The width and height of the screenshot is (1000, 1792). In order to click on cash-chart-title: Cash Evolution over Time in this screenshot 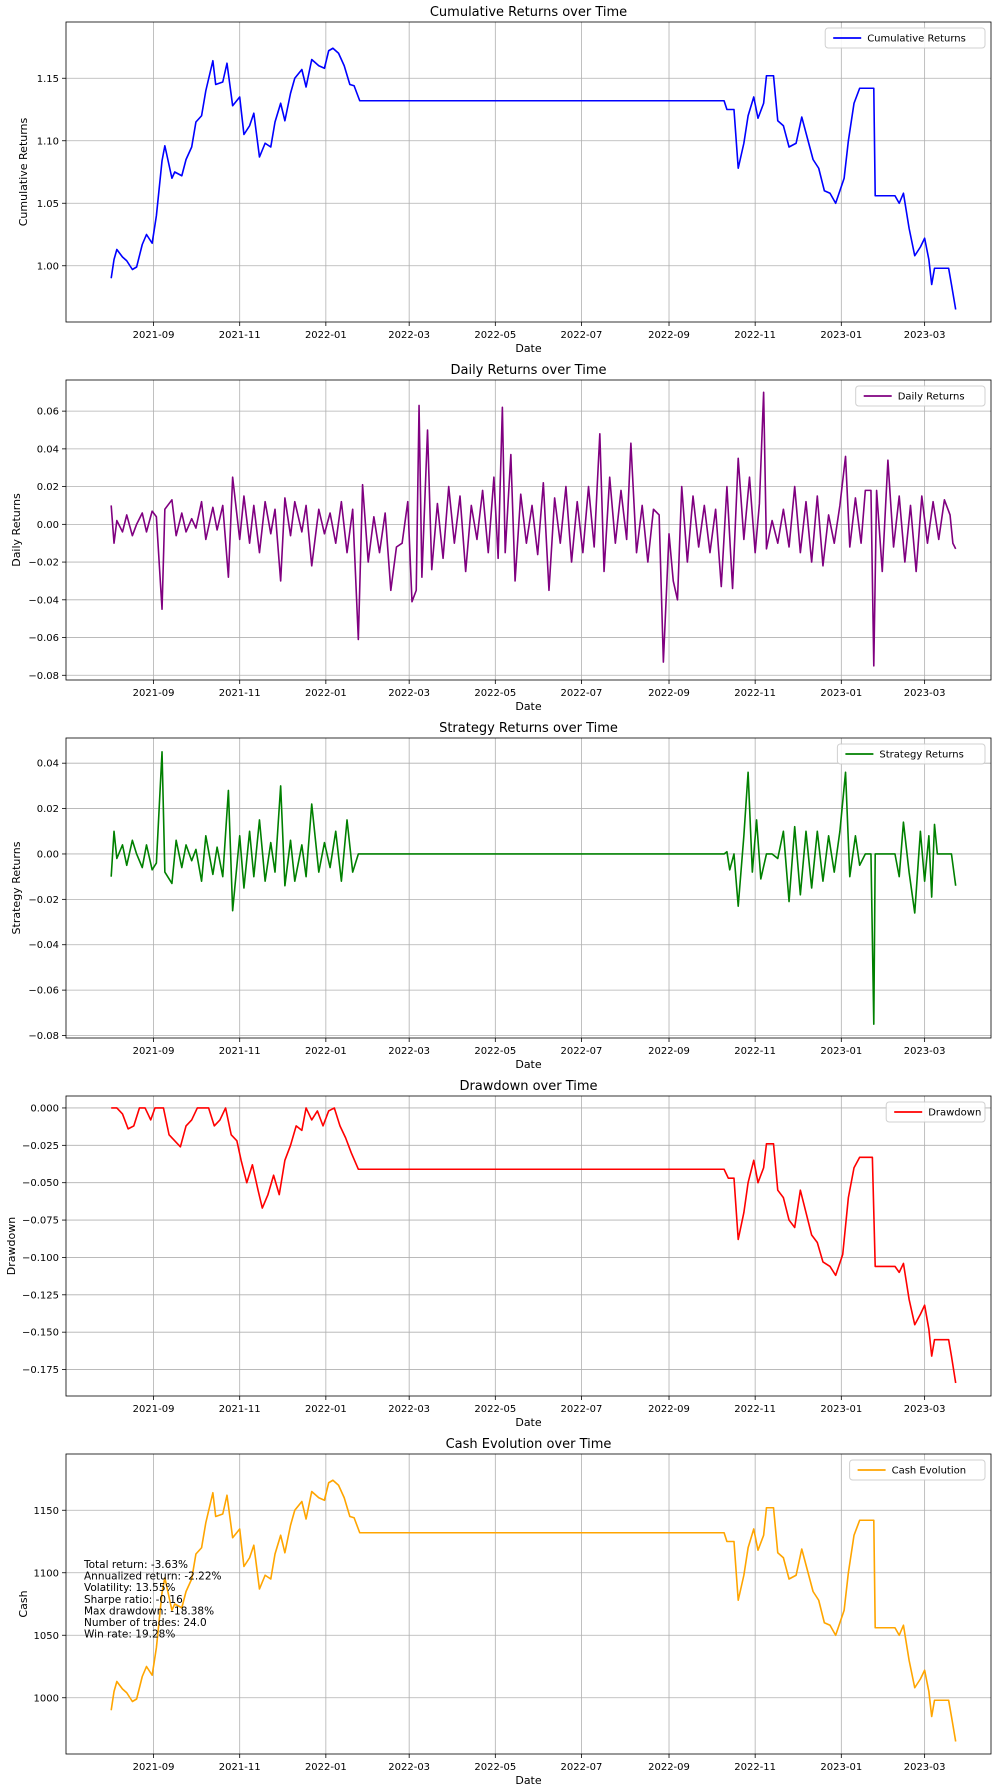, I will do `click(529, 1444)`.